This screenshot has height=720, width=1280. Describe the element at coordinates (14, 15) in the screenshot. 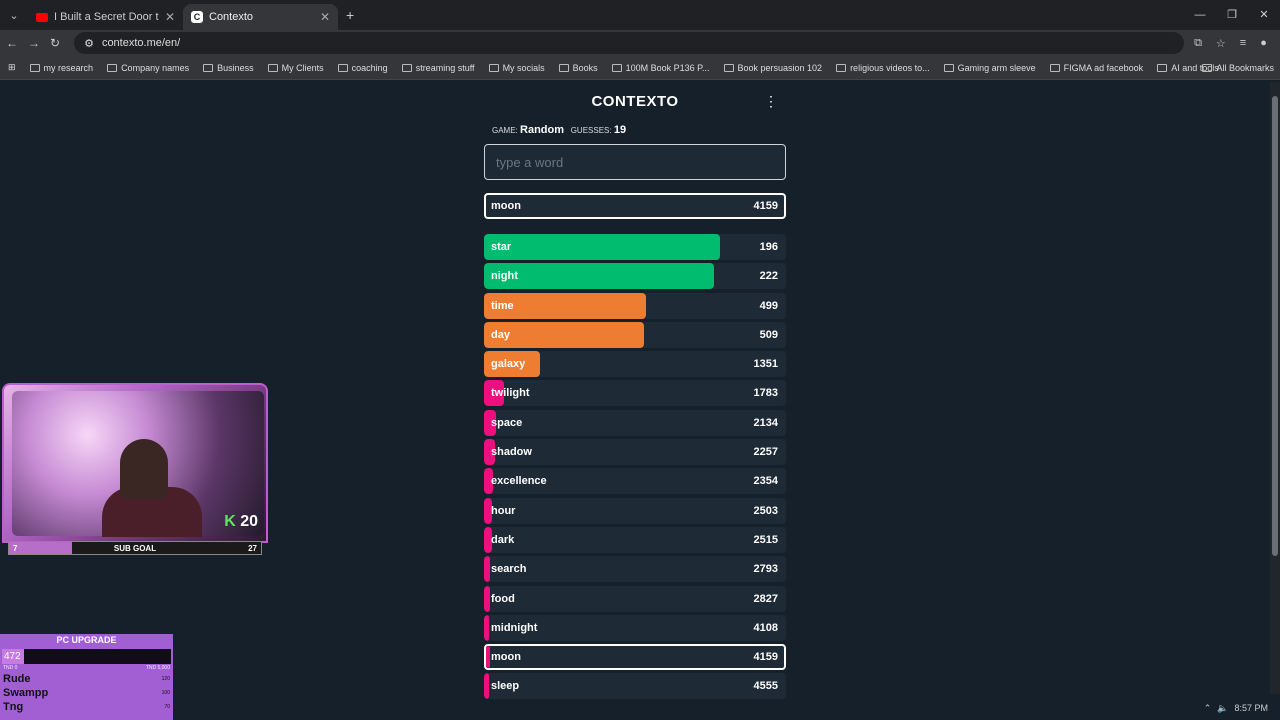

I see `tab-search-icon: ⌄` at that location.